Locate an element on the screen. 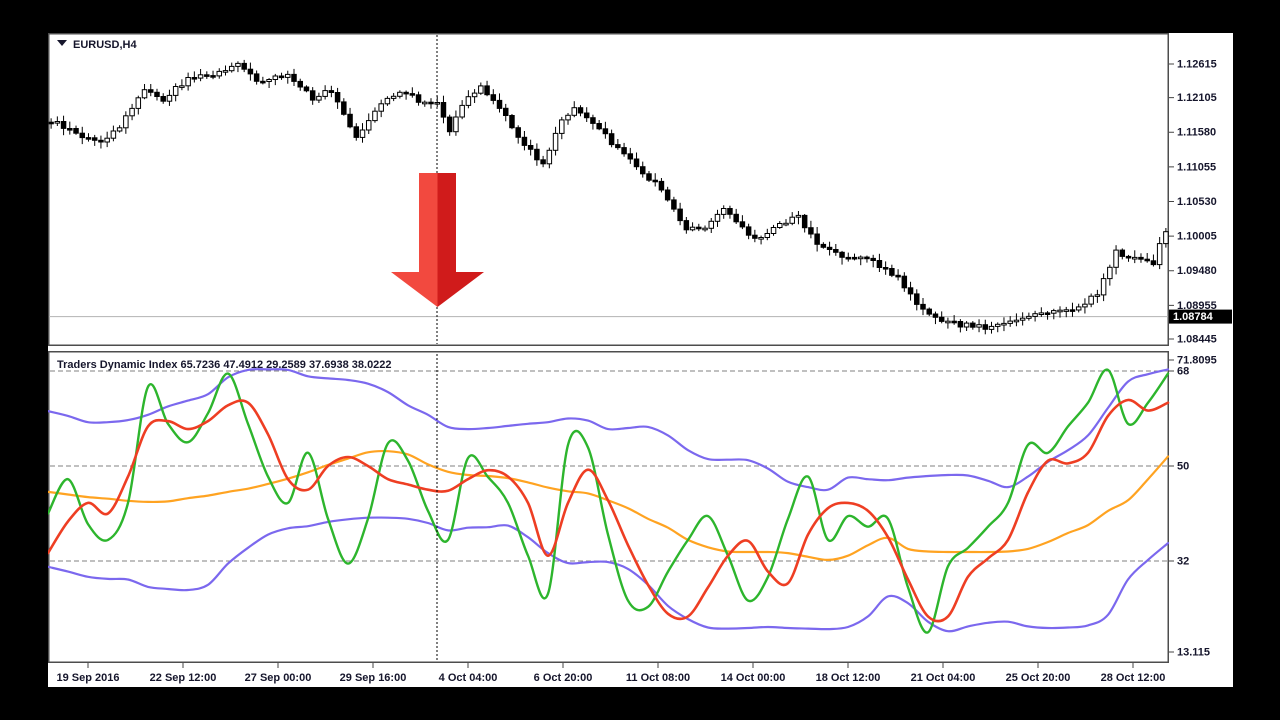 The height and width of the screenshot is (720, 1280). time-axis-label: 19 Sep 2016 is located at coordinates (88, 678).